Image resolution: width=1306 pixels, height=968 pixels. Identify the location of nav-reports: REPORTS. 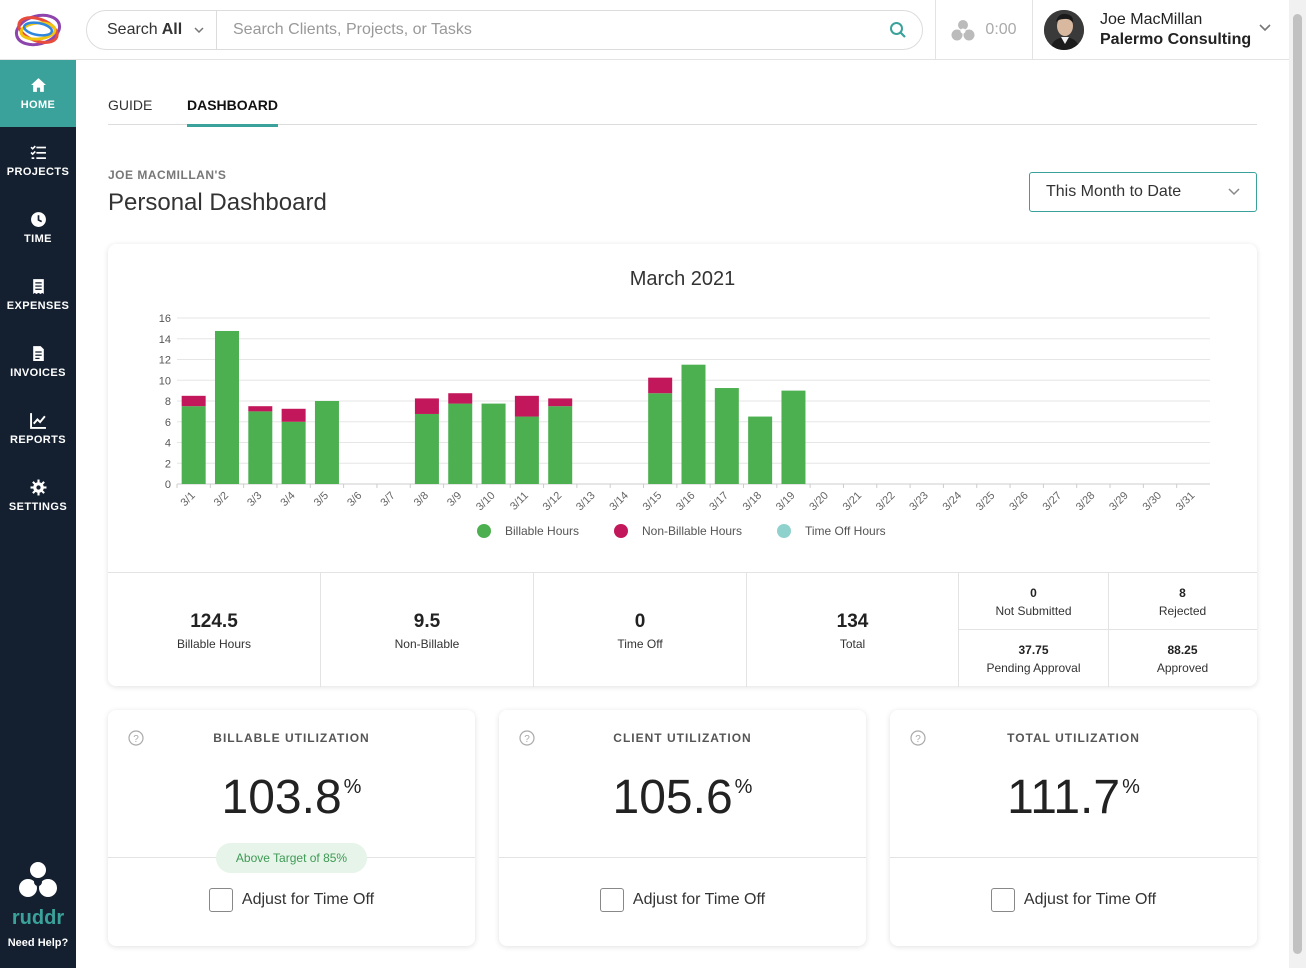
(38, 428).